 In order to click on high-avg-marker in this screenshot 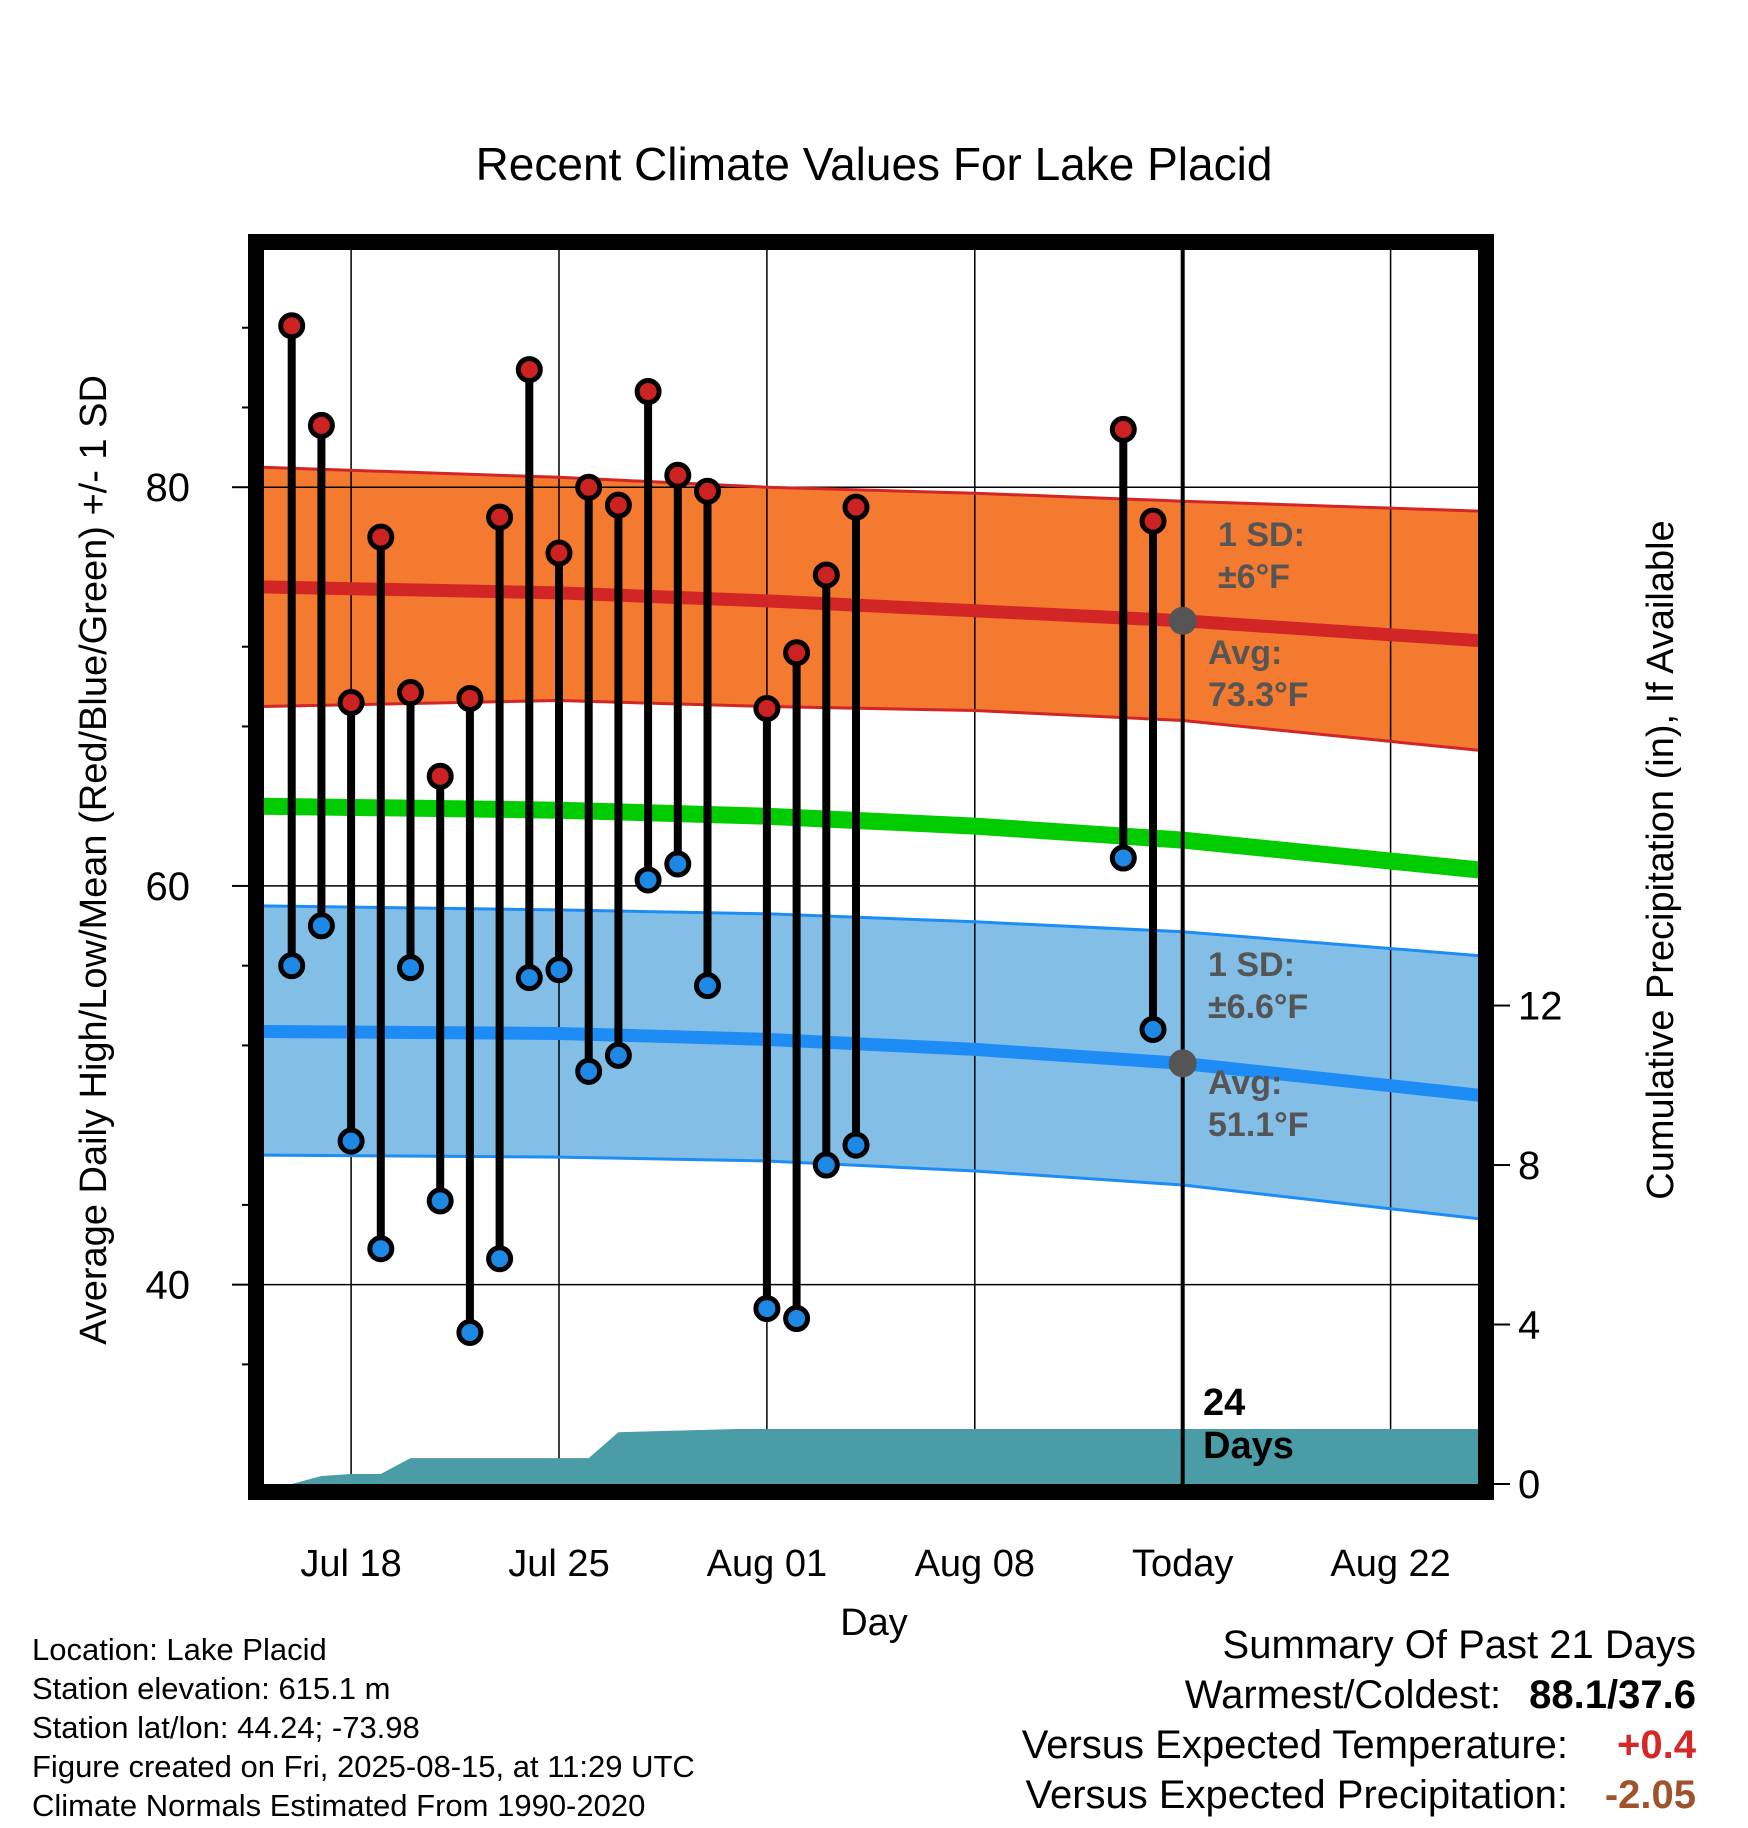, I will do `click(1182, 620)`.